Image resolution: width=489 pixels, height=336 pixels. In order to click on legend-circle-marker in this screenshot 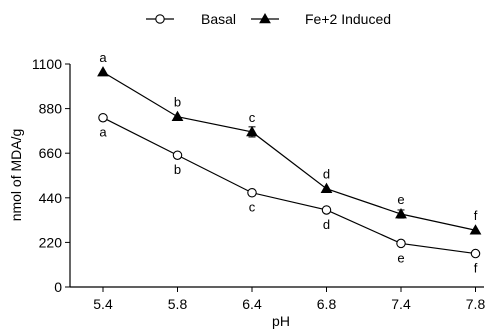, I will do `click(160, 19)`.